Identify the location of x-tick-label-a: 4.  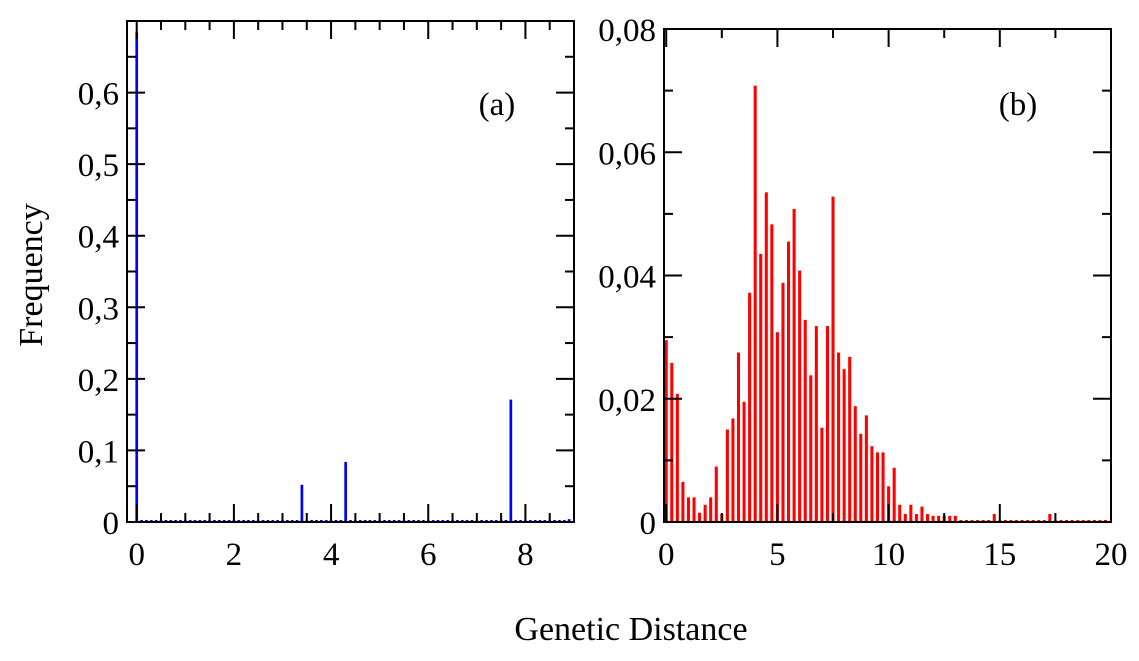
(331, 555).